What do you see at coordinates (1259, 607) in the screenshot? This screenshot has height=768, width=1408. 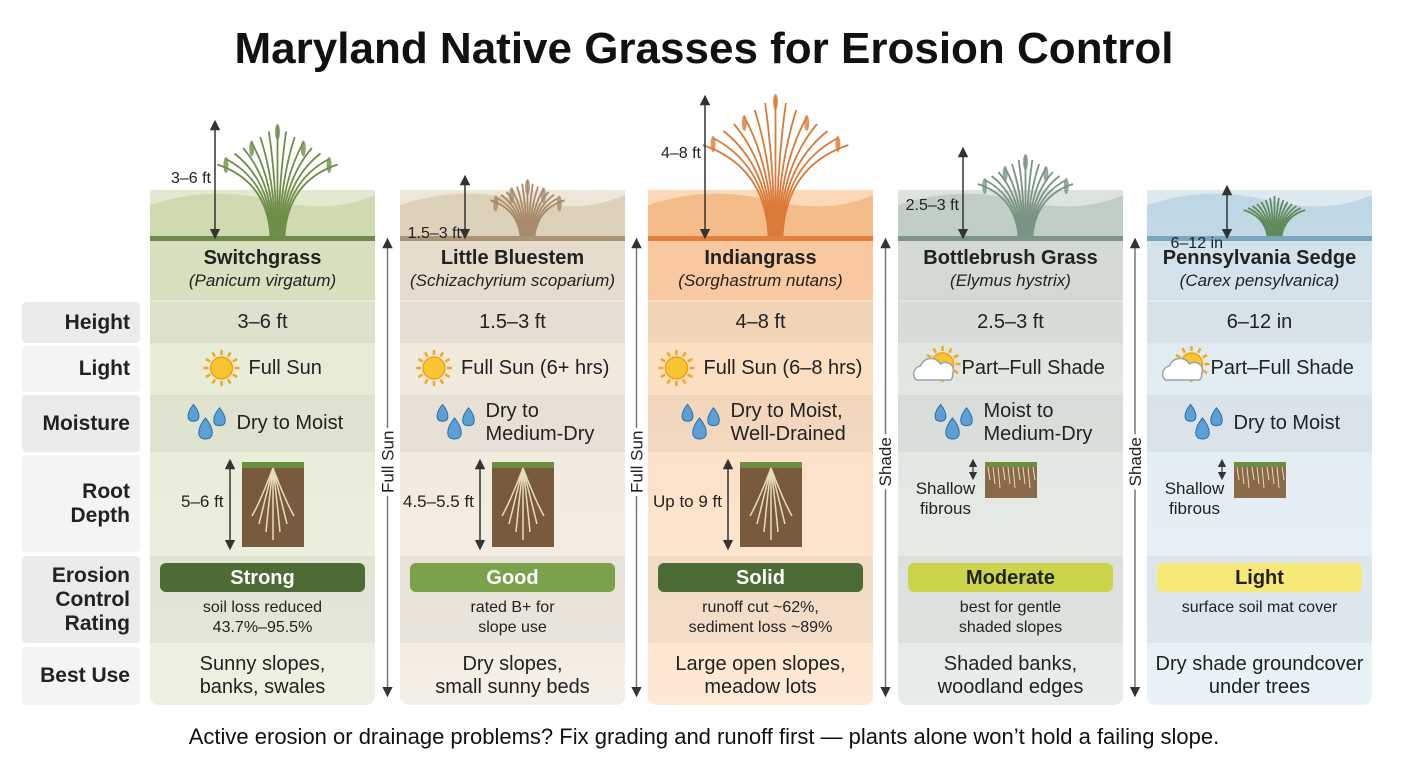 I see `rating-note: surface soil mat cover` at bounding box center [1259, 607].